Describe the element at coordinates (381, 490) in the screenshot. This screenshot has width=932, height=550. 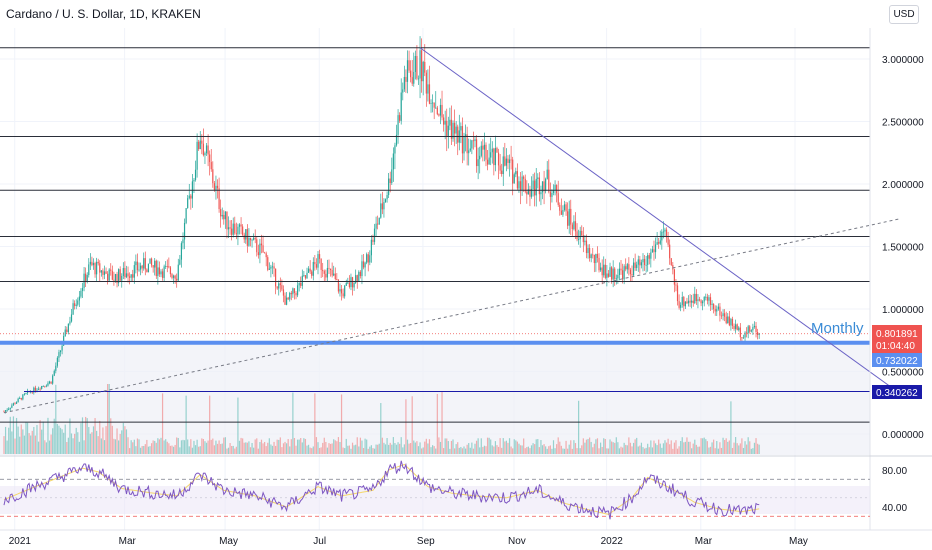
I see `rsi-line` at that location.